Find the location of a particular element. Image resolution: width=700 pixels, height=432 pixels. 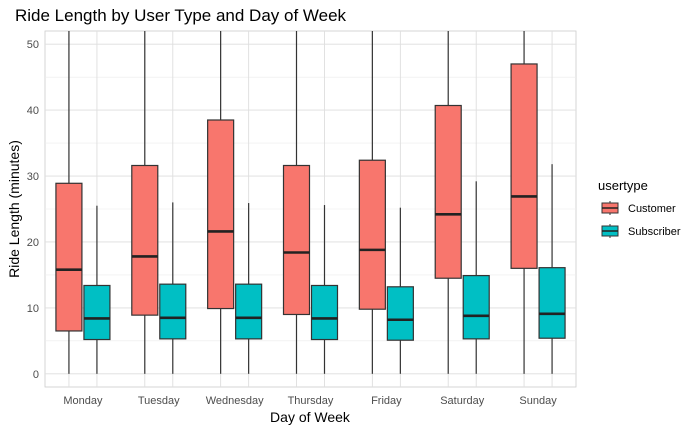

x-axis-title: Day of Week is located at coordinates (310, 417).